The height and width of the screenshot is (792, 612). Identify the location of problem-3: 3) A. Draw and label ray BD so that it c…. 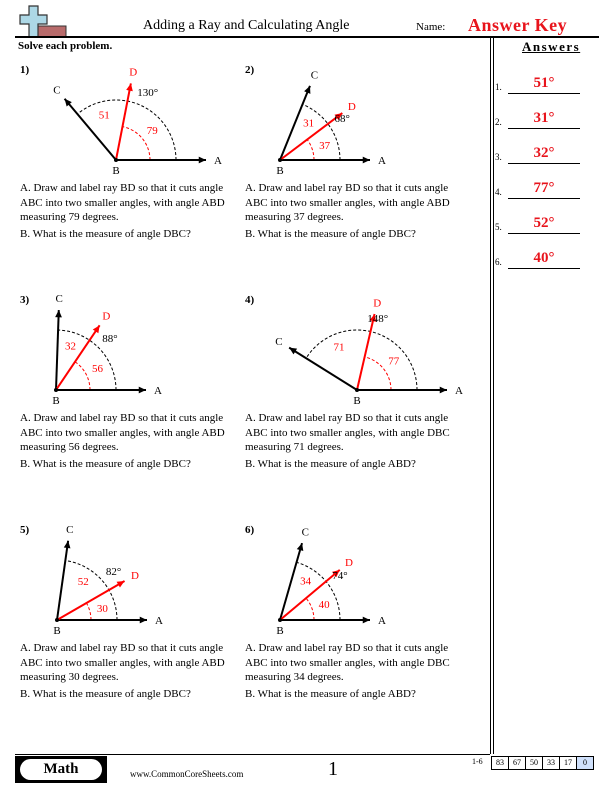
(132, 406).